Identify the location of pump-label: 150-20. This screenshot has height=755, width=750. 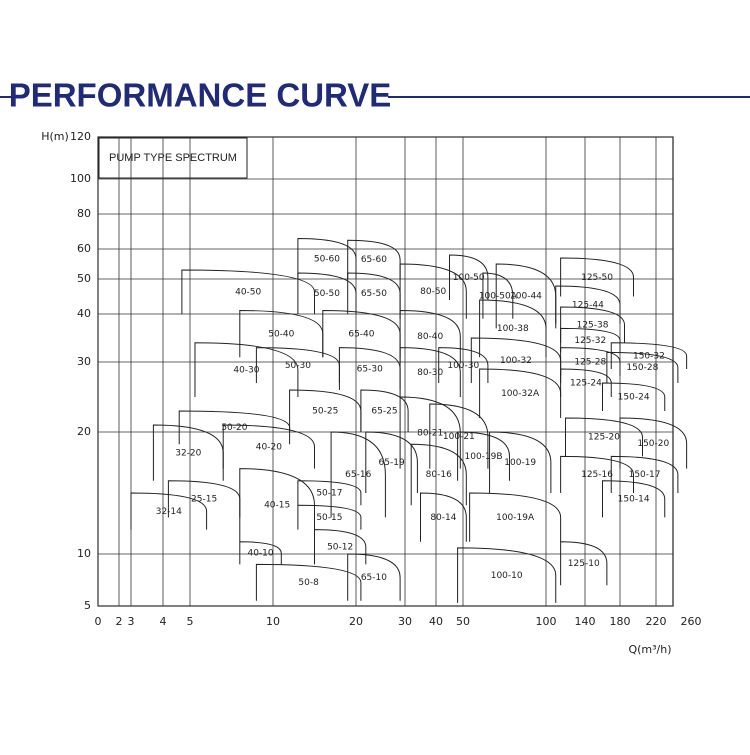
(653, 444).